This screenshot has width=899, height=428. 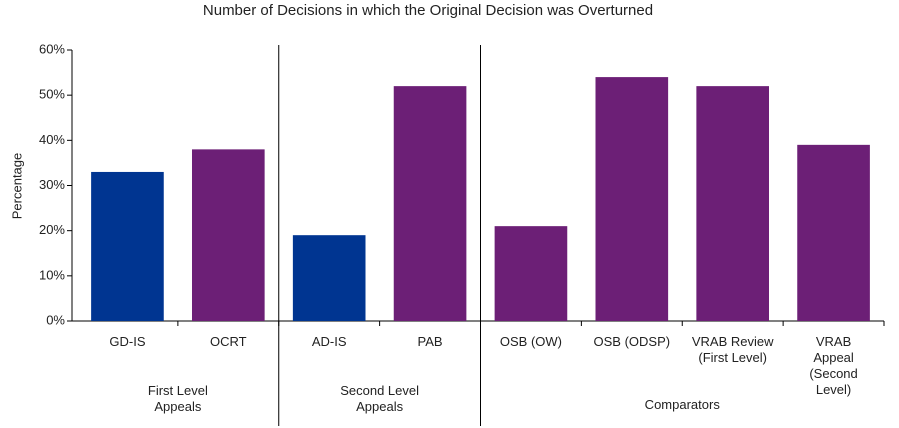 What do you see at coordinates (52, 274) in the screenshot?
I see `y-tick-label: 10%` at bounding box center [52, 274].